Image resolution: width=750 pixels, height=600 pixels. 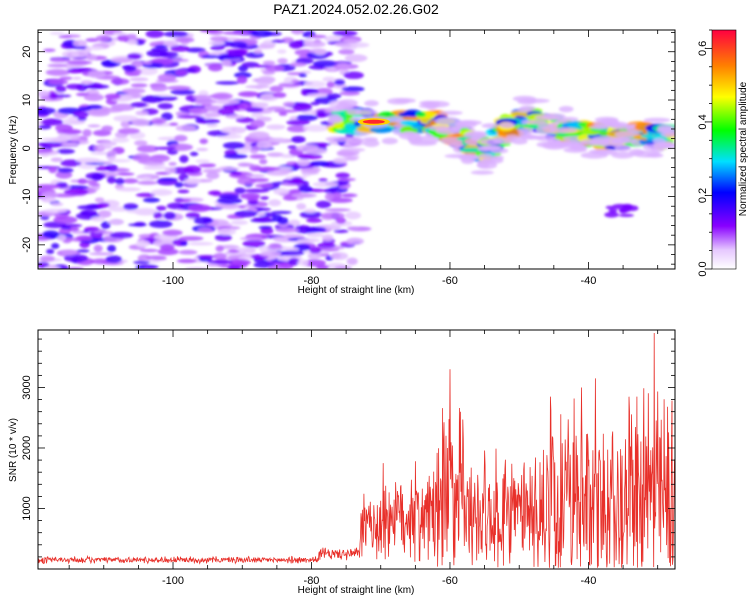 I want to click on y-tick-label: 1000, so click(x=27, y=508).